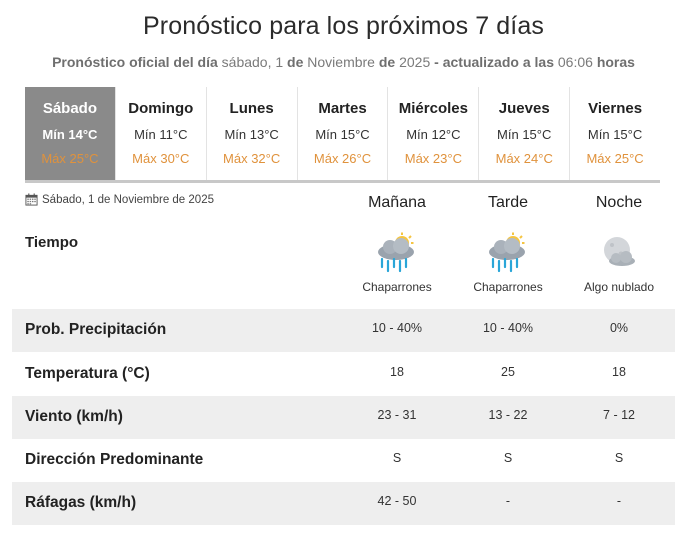 The height and width of the screenshot is (537, 687). Describe the element at coordinates (619, 415) in the screenshot. I see `cell-noche: 7 - 12` at that location.